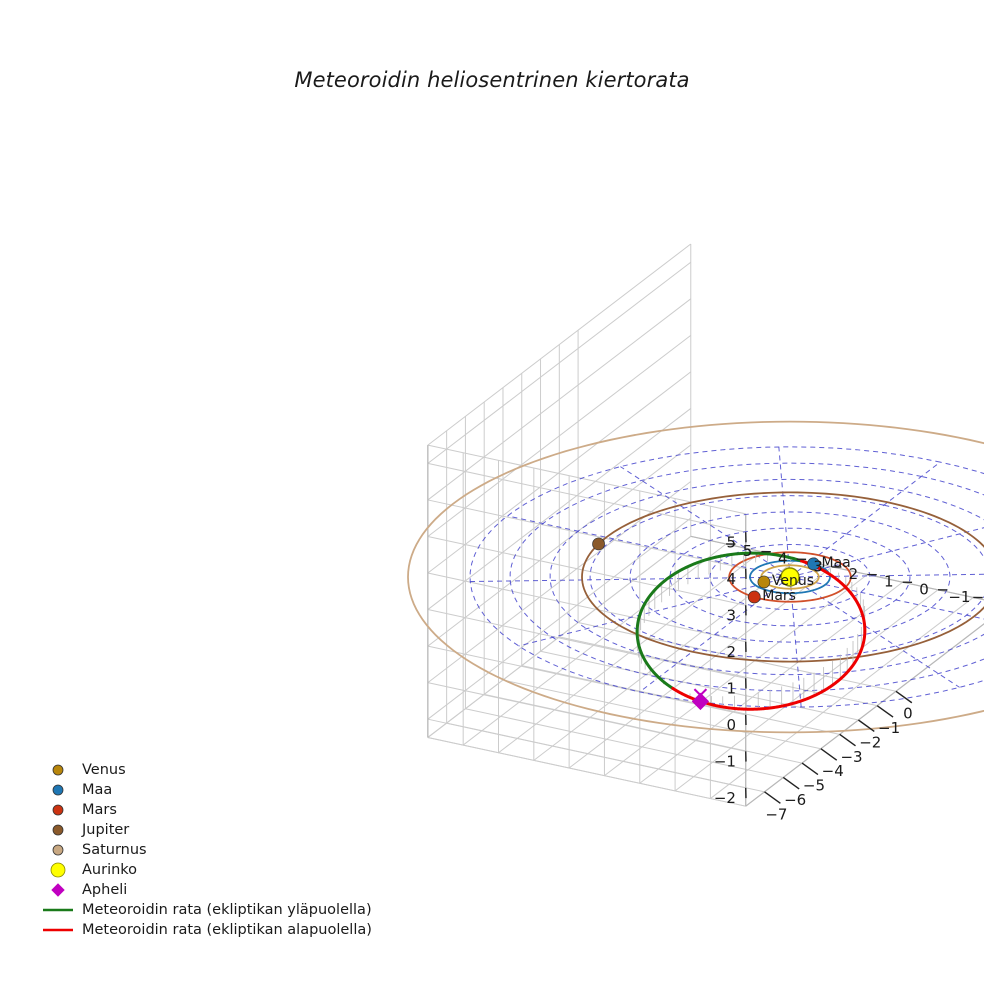  I want to click on aphelion-group, so click(700, 699).